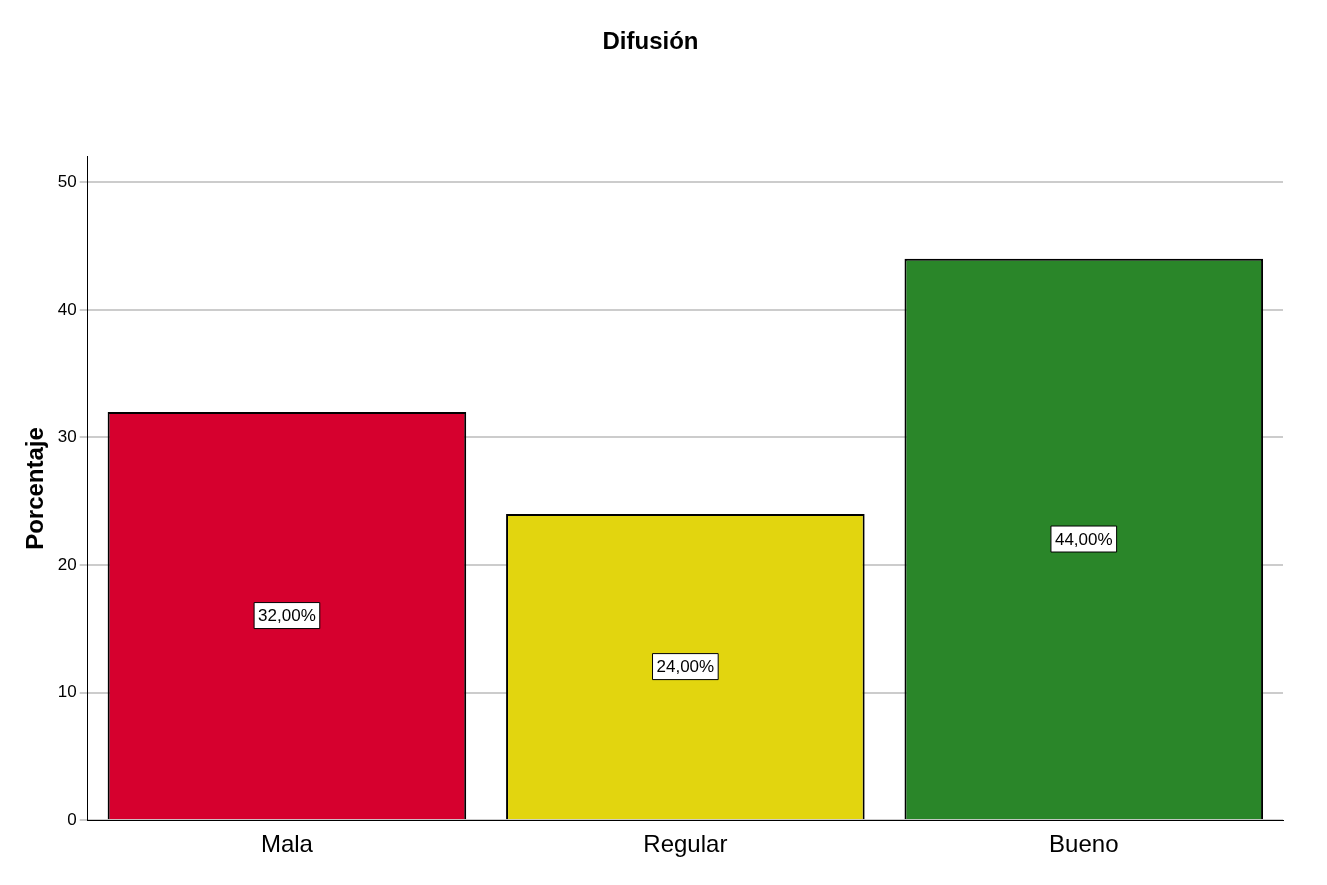 This screenshot has height=885, width=1327. I want to click on y-tick-label: 10, so click(67, 692).